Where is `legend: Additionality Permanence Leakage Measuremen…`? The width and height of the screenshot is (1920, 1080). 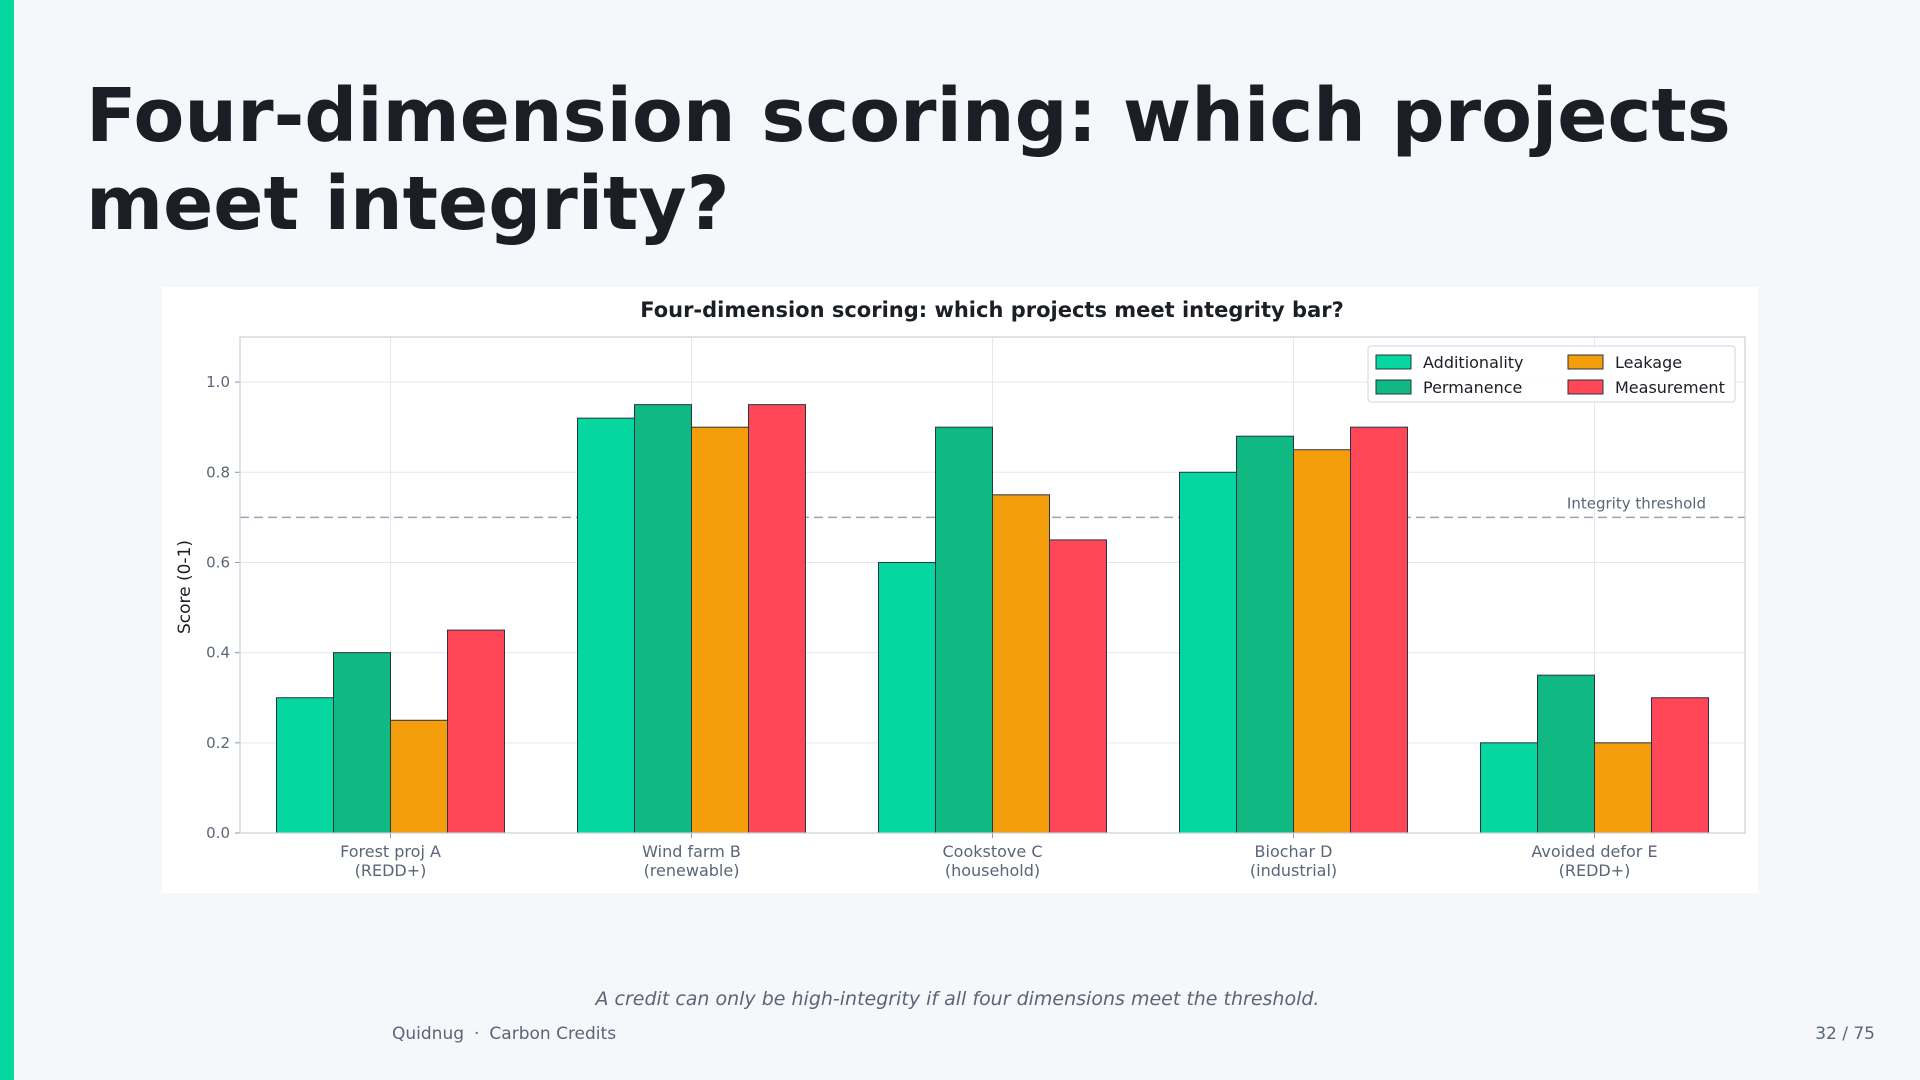
legend: Additionality Permanence Leakage Measuremen… is located at coordinates (1551, 374).